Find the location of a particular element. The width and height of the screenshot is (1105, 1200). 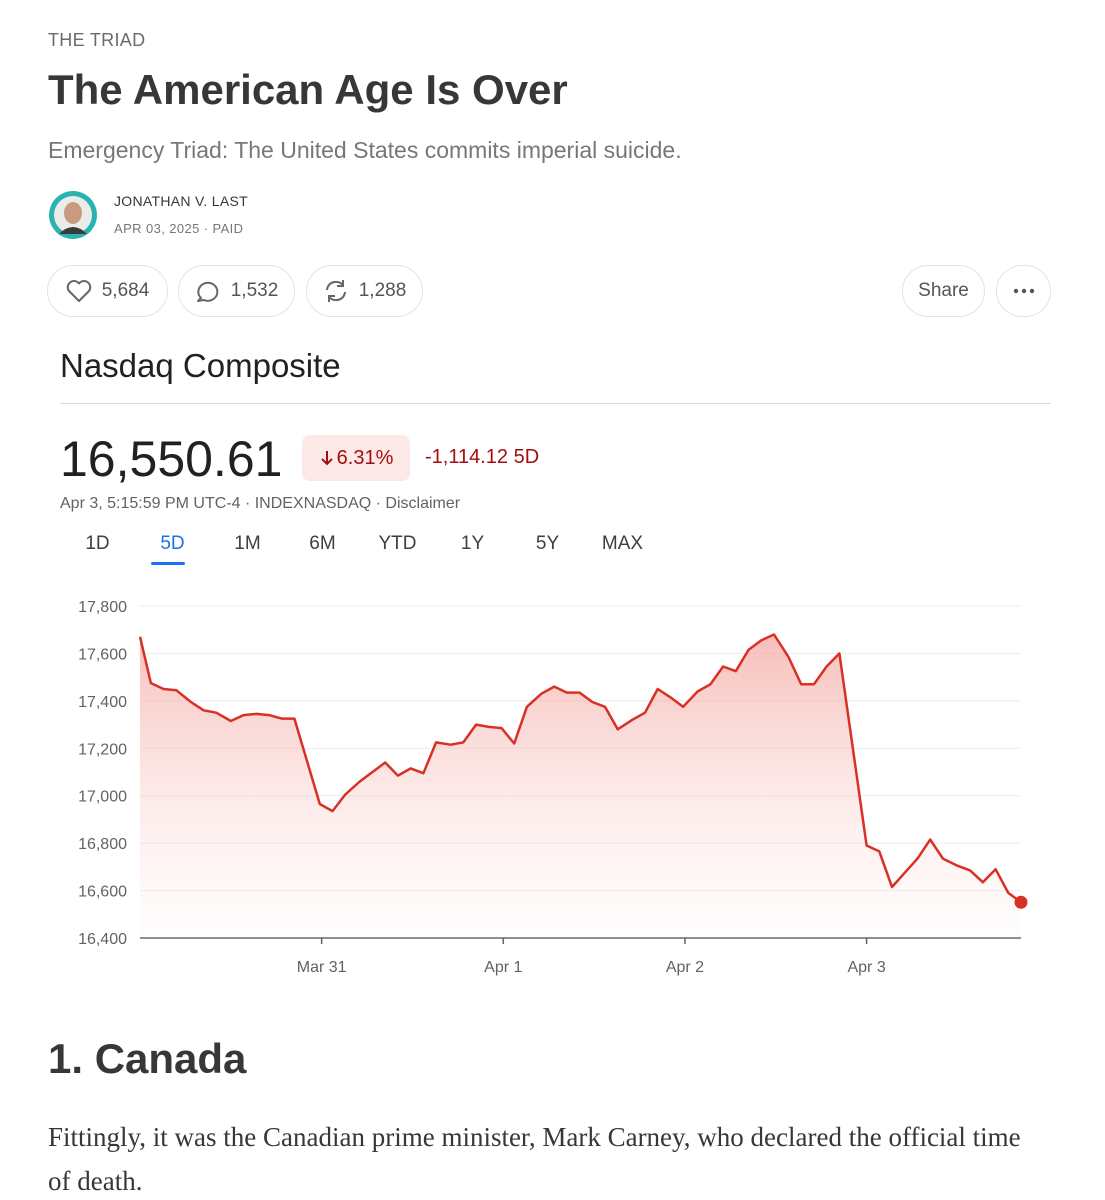

y-tick-label: 17,400 is located at coordinates (102, 702).